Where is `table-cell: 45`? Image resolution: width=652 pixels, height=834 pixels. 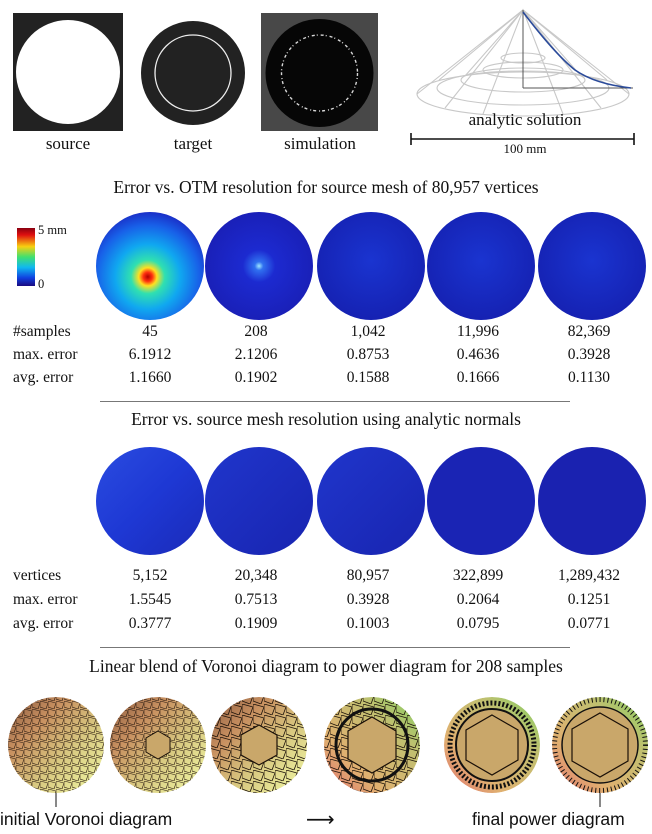 table-cell: 45 is located at coordinates (150, 331).